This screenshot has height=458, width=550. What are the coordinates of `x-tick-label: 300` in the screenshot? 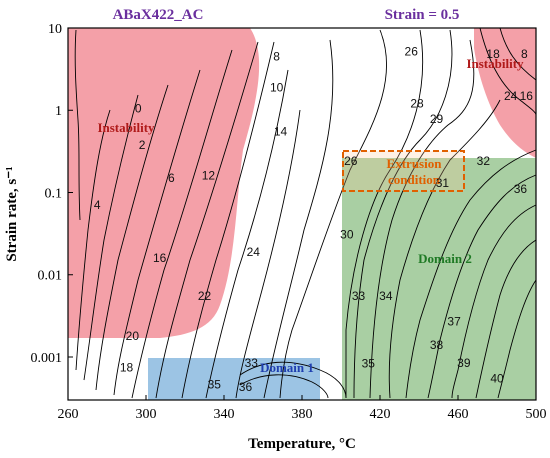 It's located at (146, 414).